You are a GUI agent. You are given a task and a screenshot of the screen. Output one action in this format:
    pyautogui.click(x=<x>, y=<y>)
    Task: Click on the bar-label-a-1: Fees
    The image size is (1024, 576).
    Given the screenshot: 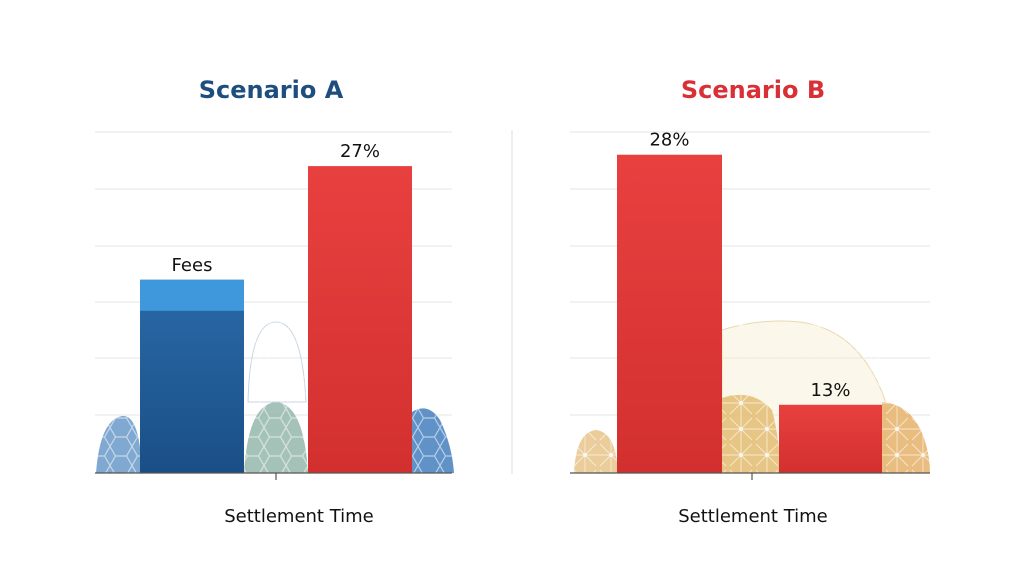 What is the action you would take?
    pyautogui.click(x=192, y=265)
    